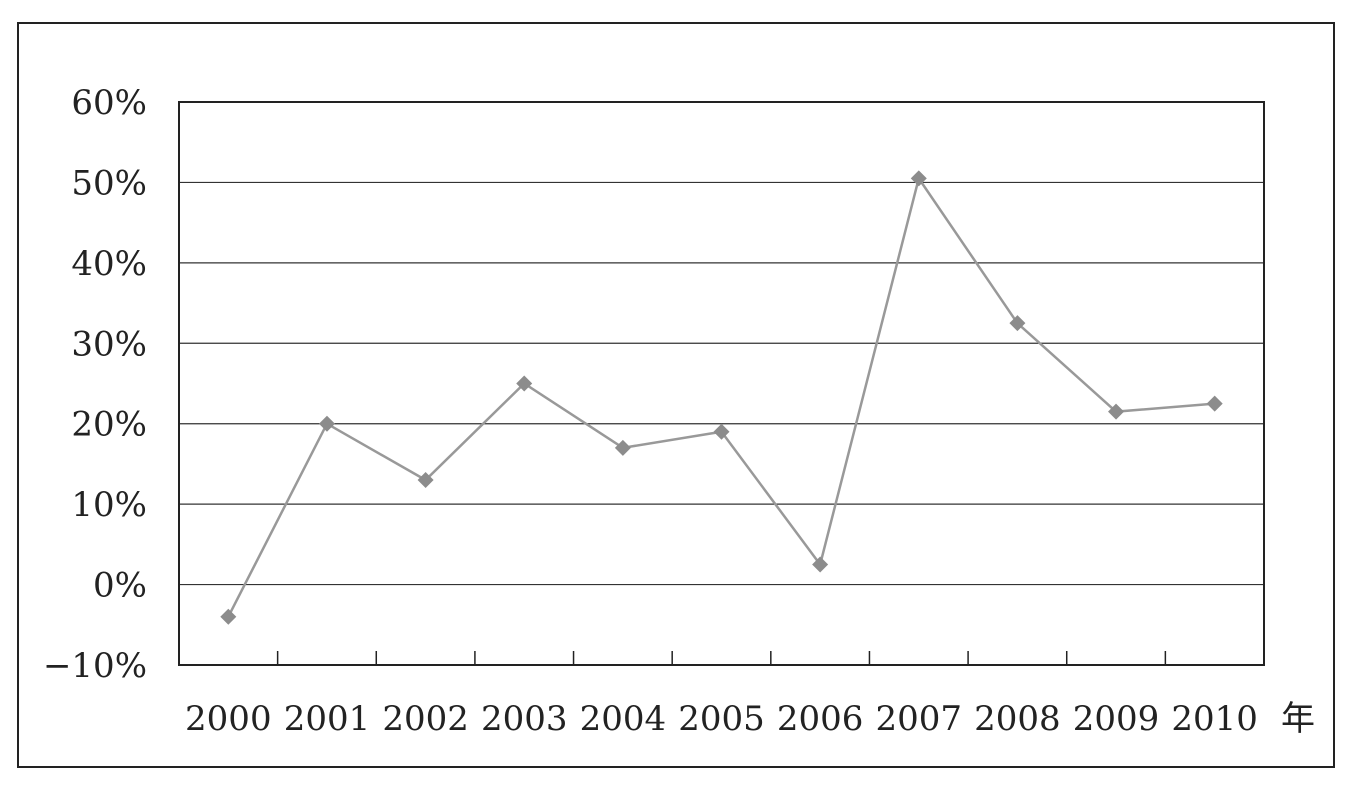 The height and width of the screenshot is (793, 1362). Describe the element at coordinates (109, 264) in the screenshot. I see `y-tick-label: 40%` at that location.